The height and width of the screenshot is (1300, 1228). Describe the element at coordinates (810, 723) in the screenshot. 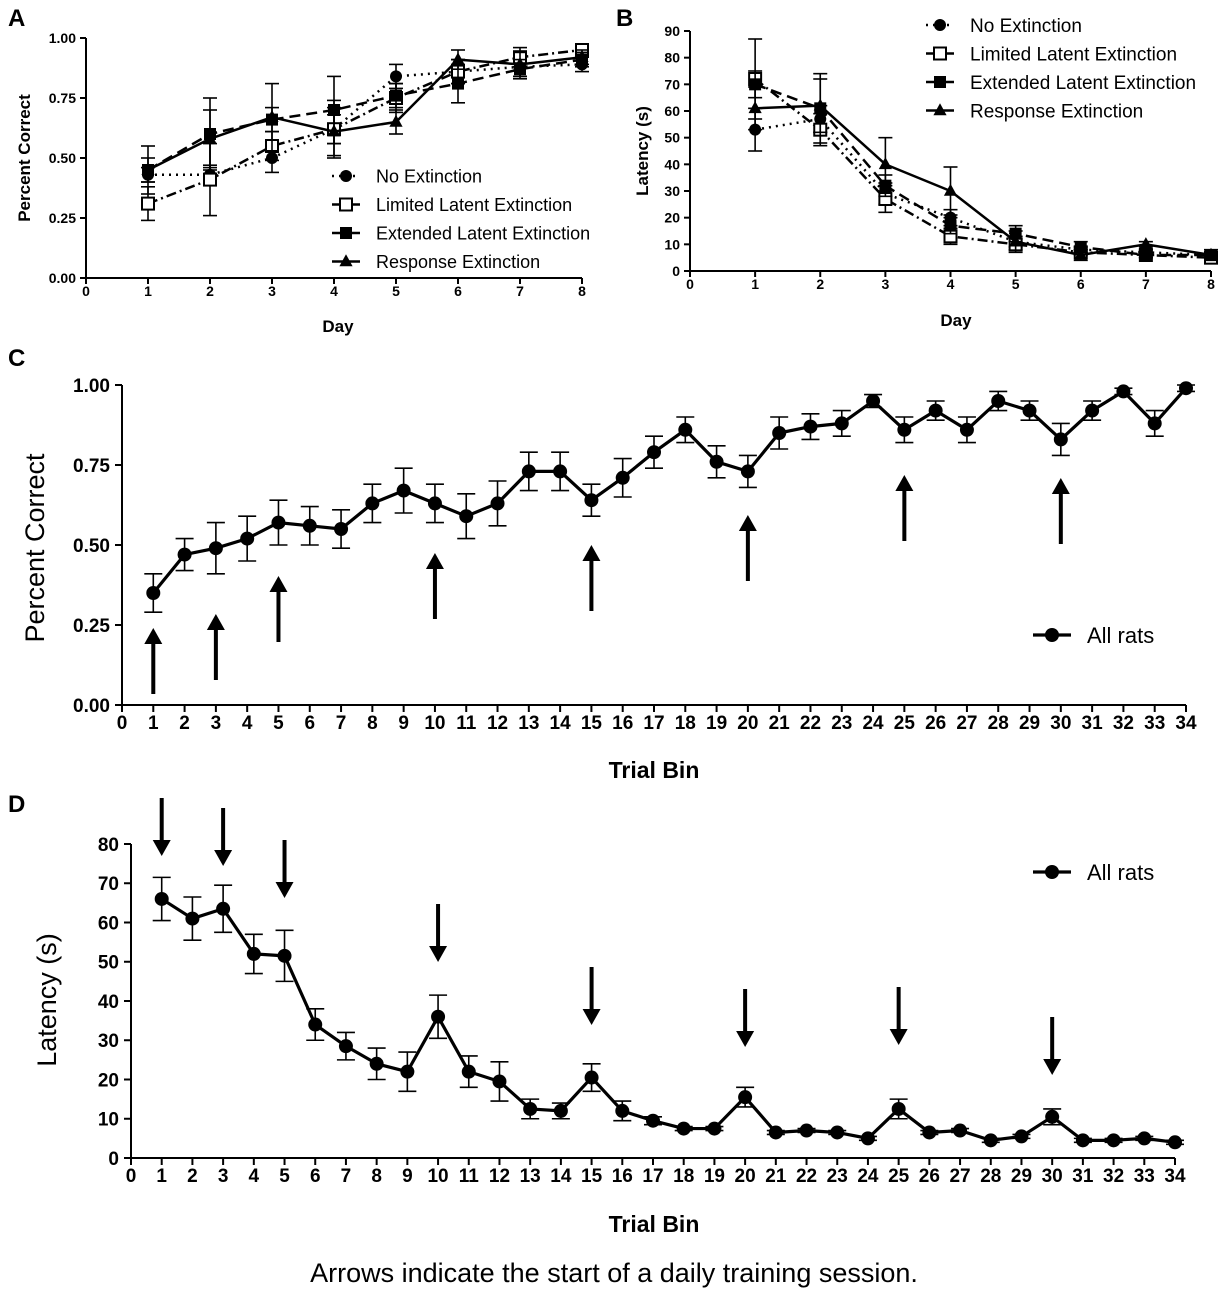

I see `x-tick-label: 22` at that location.